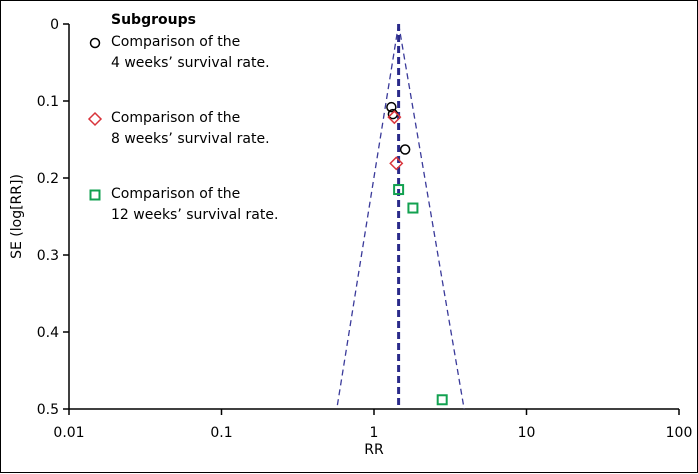 The width and height of the screenshot is (698, 474). Describe the element at coordinates (417, 253) in the screenshot. I see `data-points` at that location.